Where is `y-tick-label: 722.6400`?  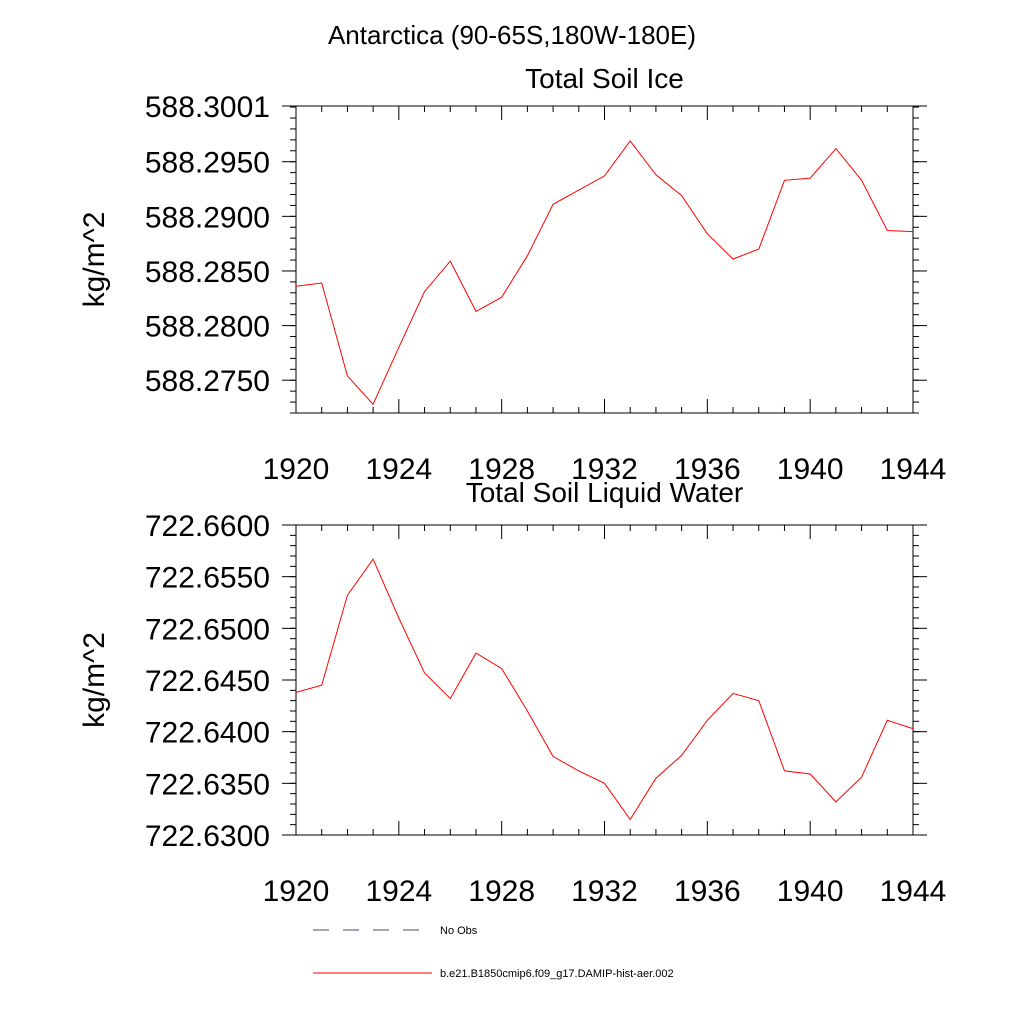
y-tick-label: 722.6400 is located at coordinates (207, 733).